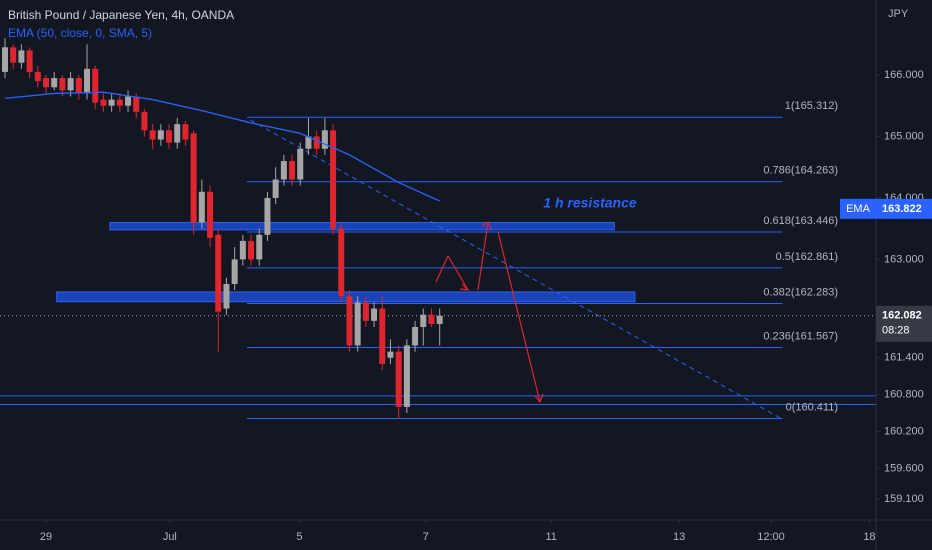 This screenshot has height=550, width=932. I want to click on fib-label: 0.382(162.283), so click(800, 292).